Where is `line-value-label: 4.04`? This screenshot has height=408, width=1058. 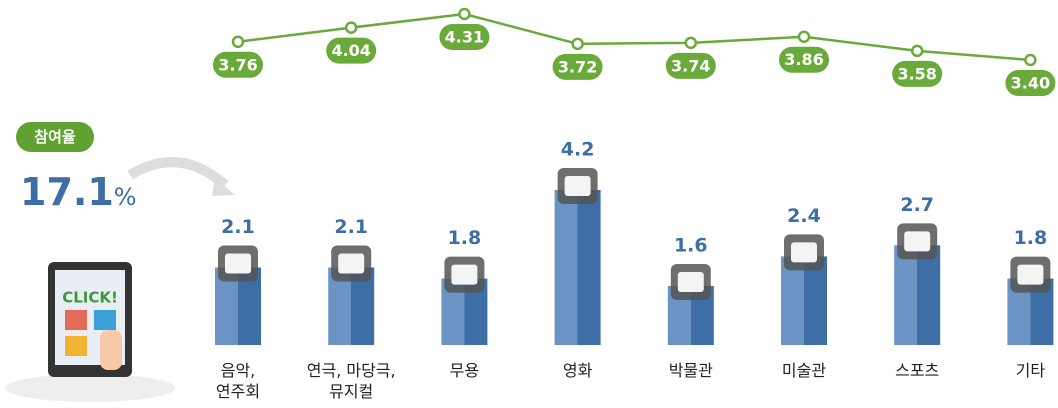 line-value-label: 4.04 is located at coordinates (350, 50).